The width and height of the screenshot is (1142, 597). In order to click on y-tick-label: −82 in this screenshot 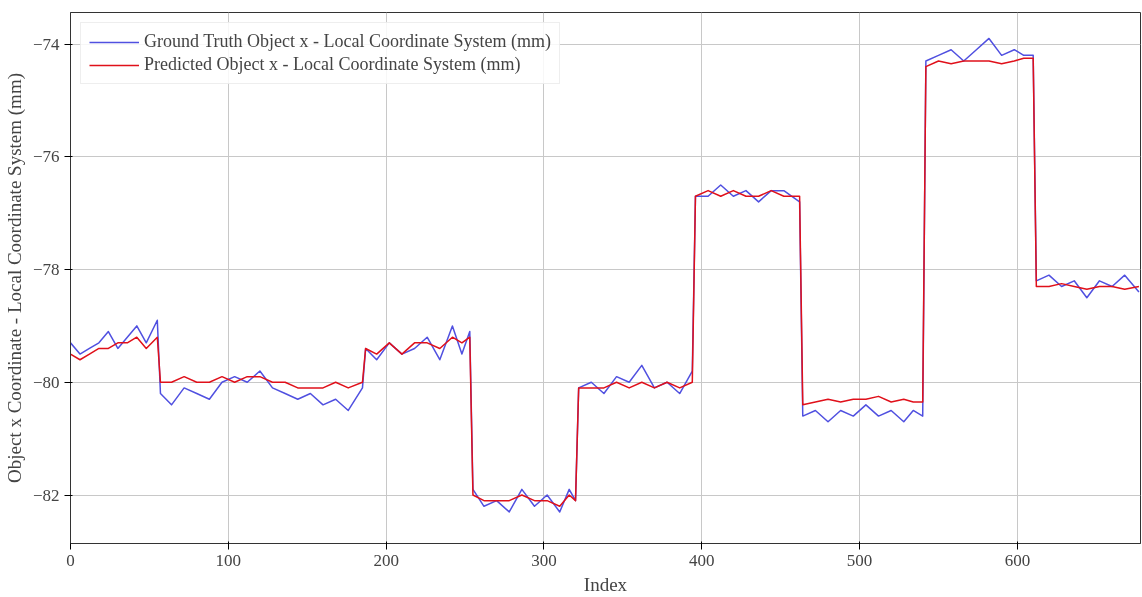, I will do `click(46, 495)`.